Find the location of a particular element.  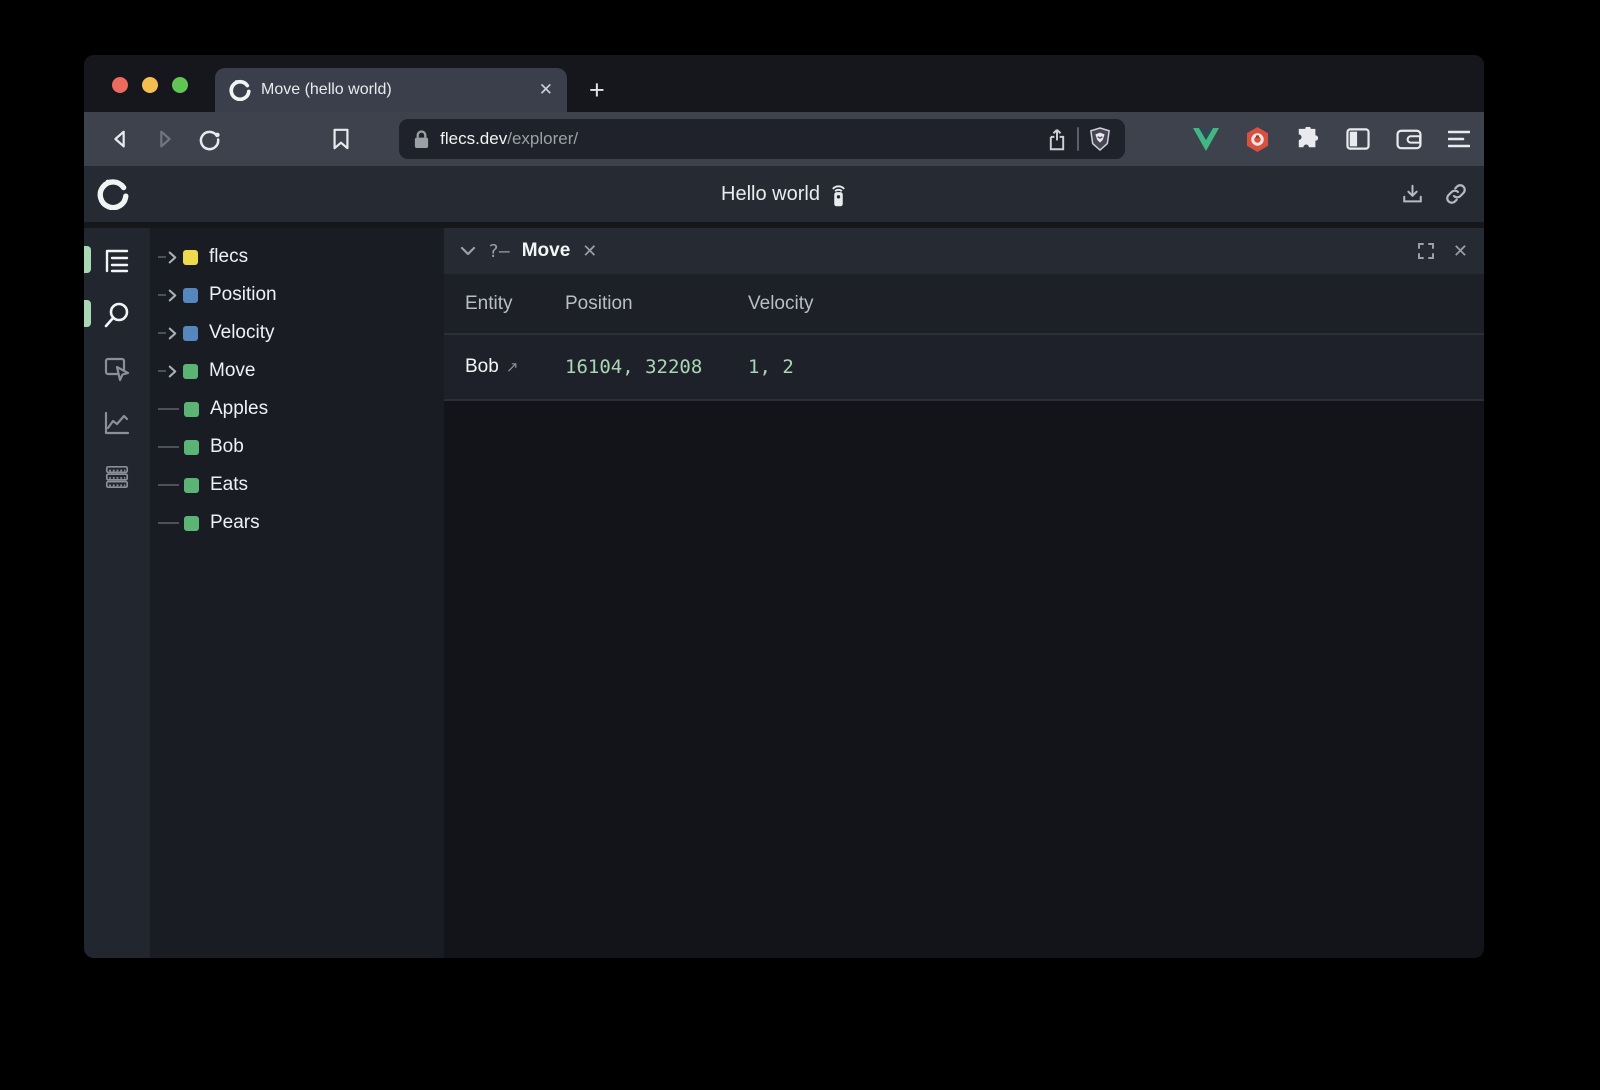

download-icon is located at coordinates (1412, 194).